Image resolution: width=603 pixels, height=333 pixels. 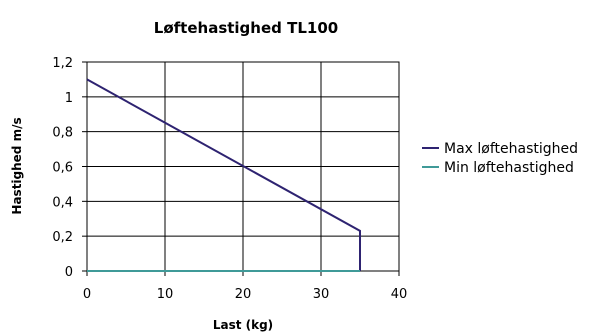 I want to click on x-axis-title: Last (kg), so click(x=243, y=325).